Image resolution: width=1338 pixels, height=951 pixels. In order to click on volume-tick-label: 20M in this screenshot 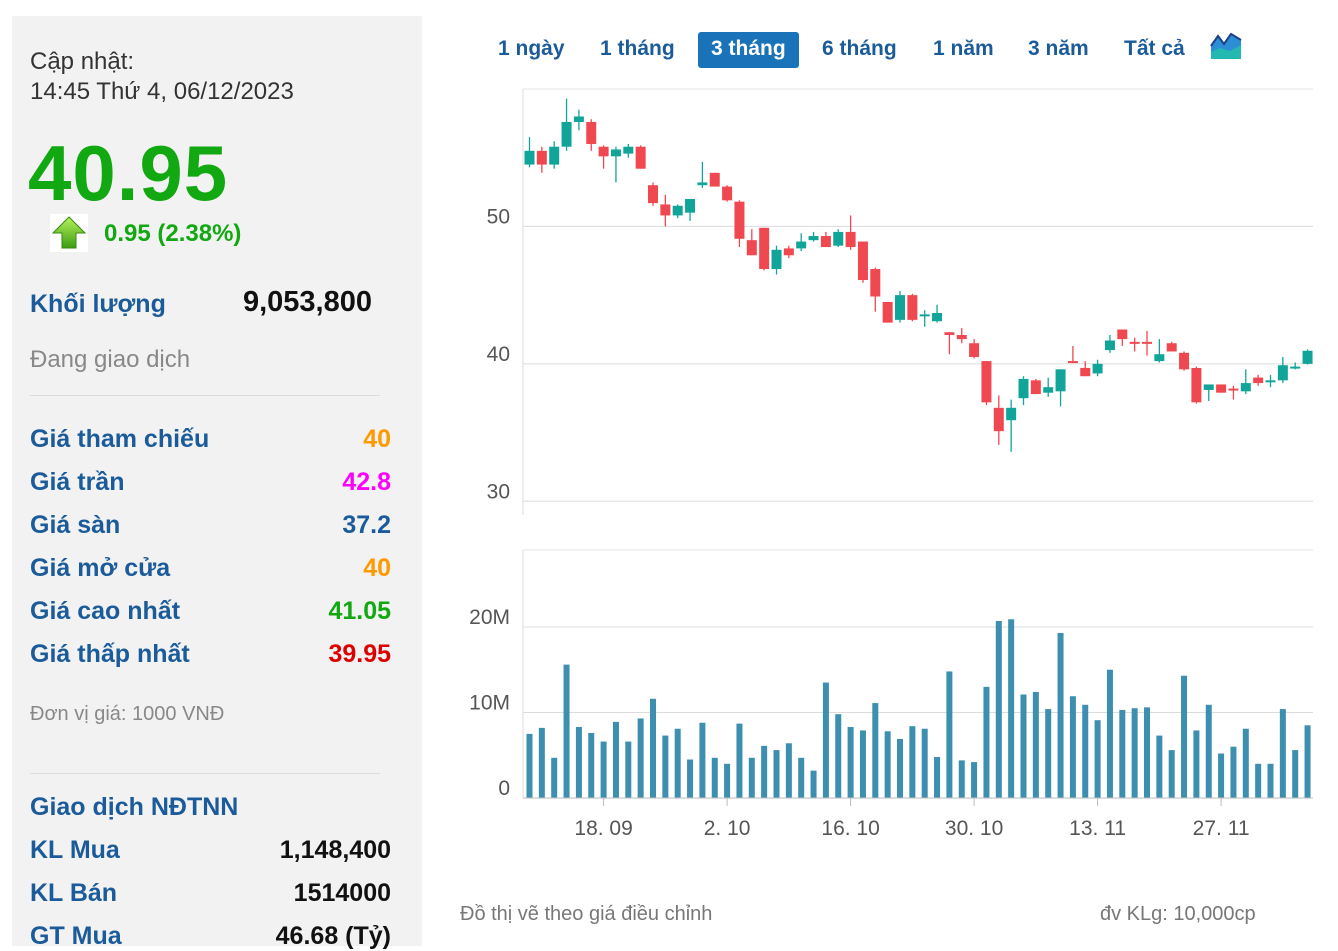, I will do `click(489, 617)`.